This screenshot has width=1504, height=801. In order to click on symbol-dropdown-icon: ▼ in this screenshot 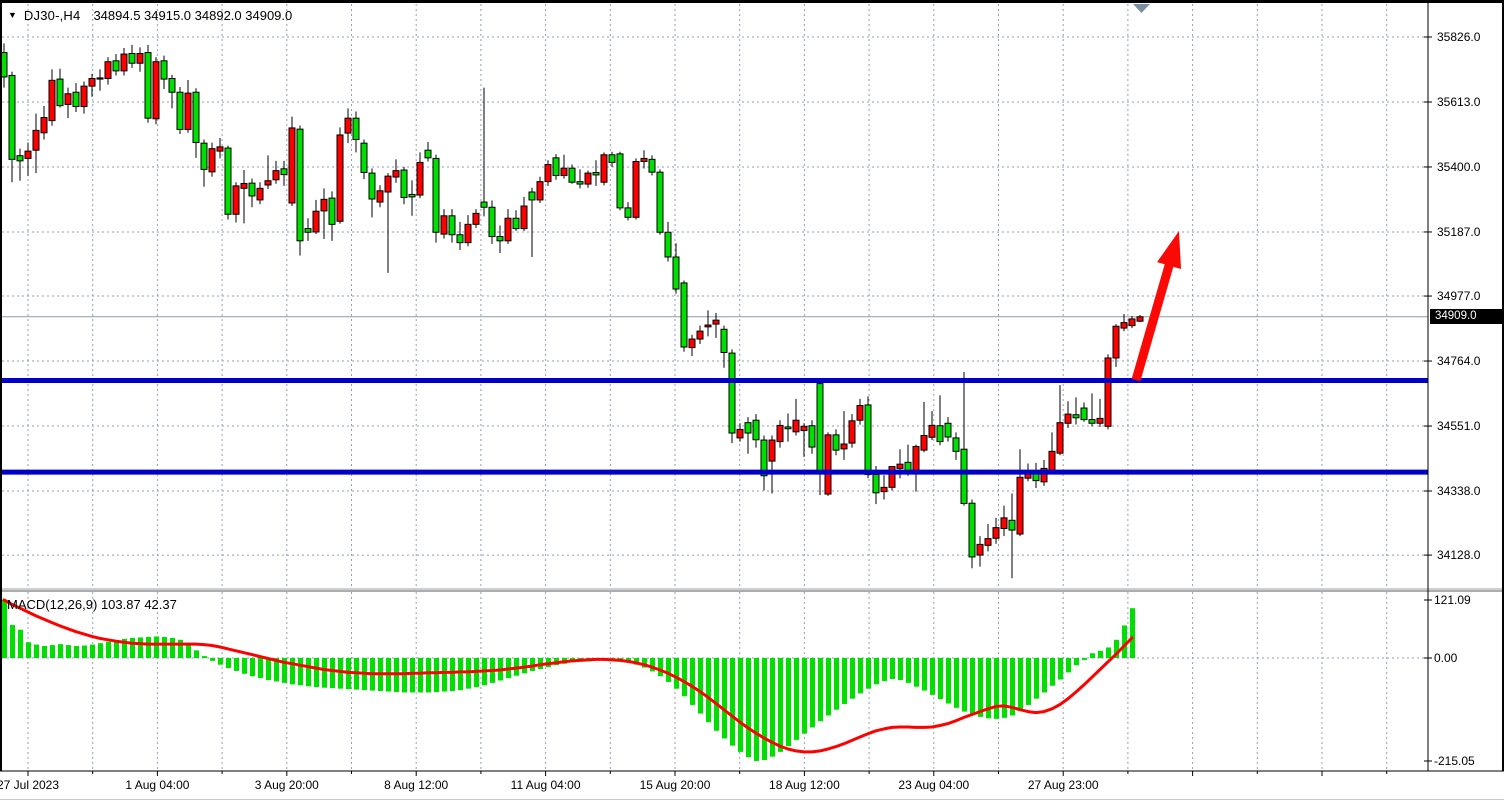, I will do `click(12, 14)`.